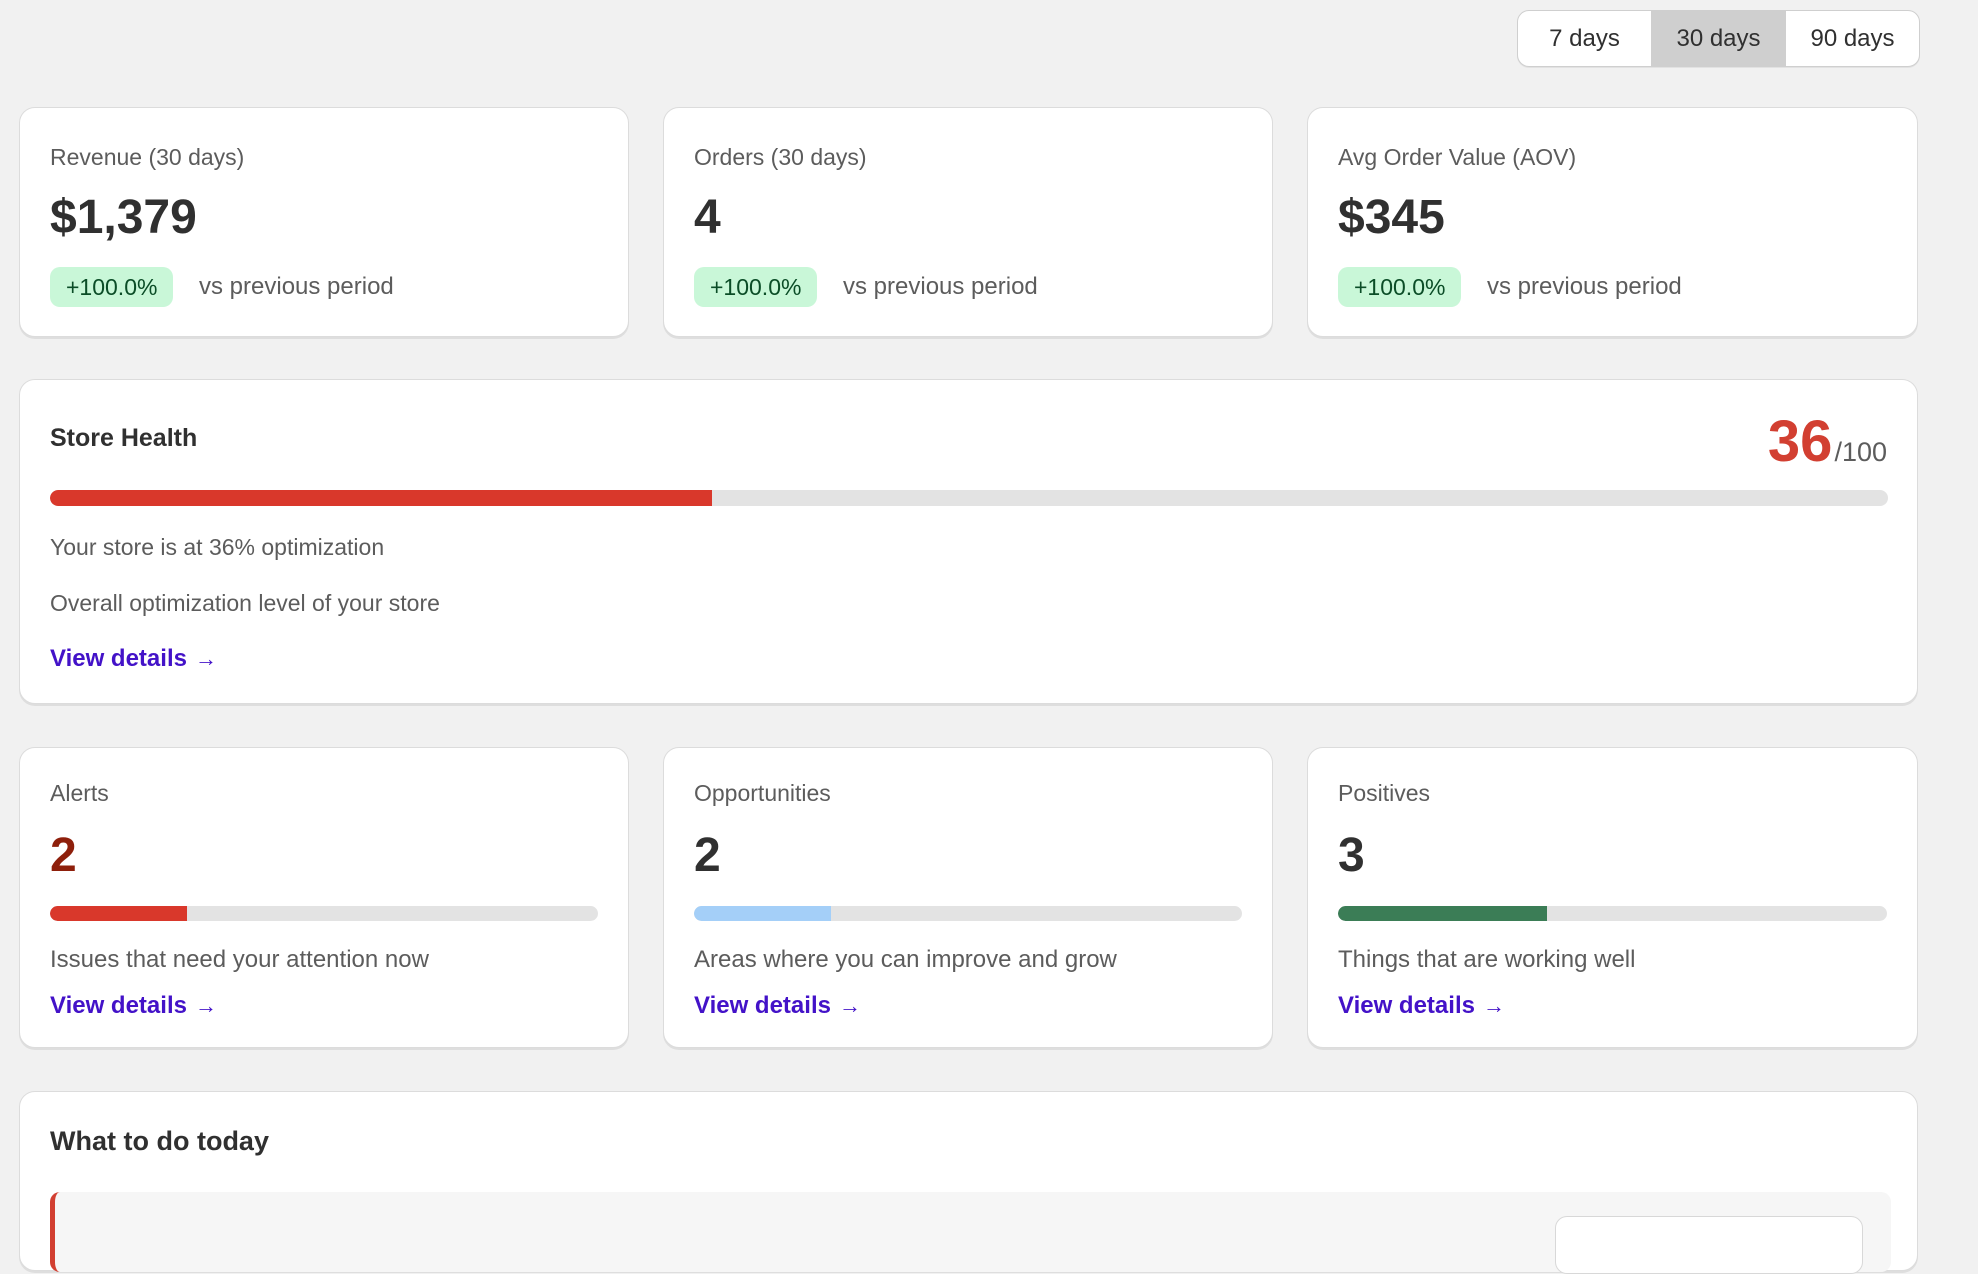 The image size is (1978, 1274). I want to click on period-7-days: 7 days, so click(1584, 38).